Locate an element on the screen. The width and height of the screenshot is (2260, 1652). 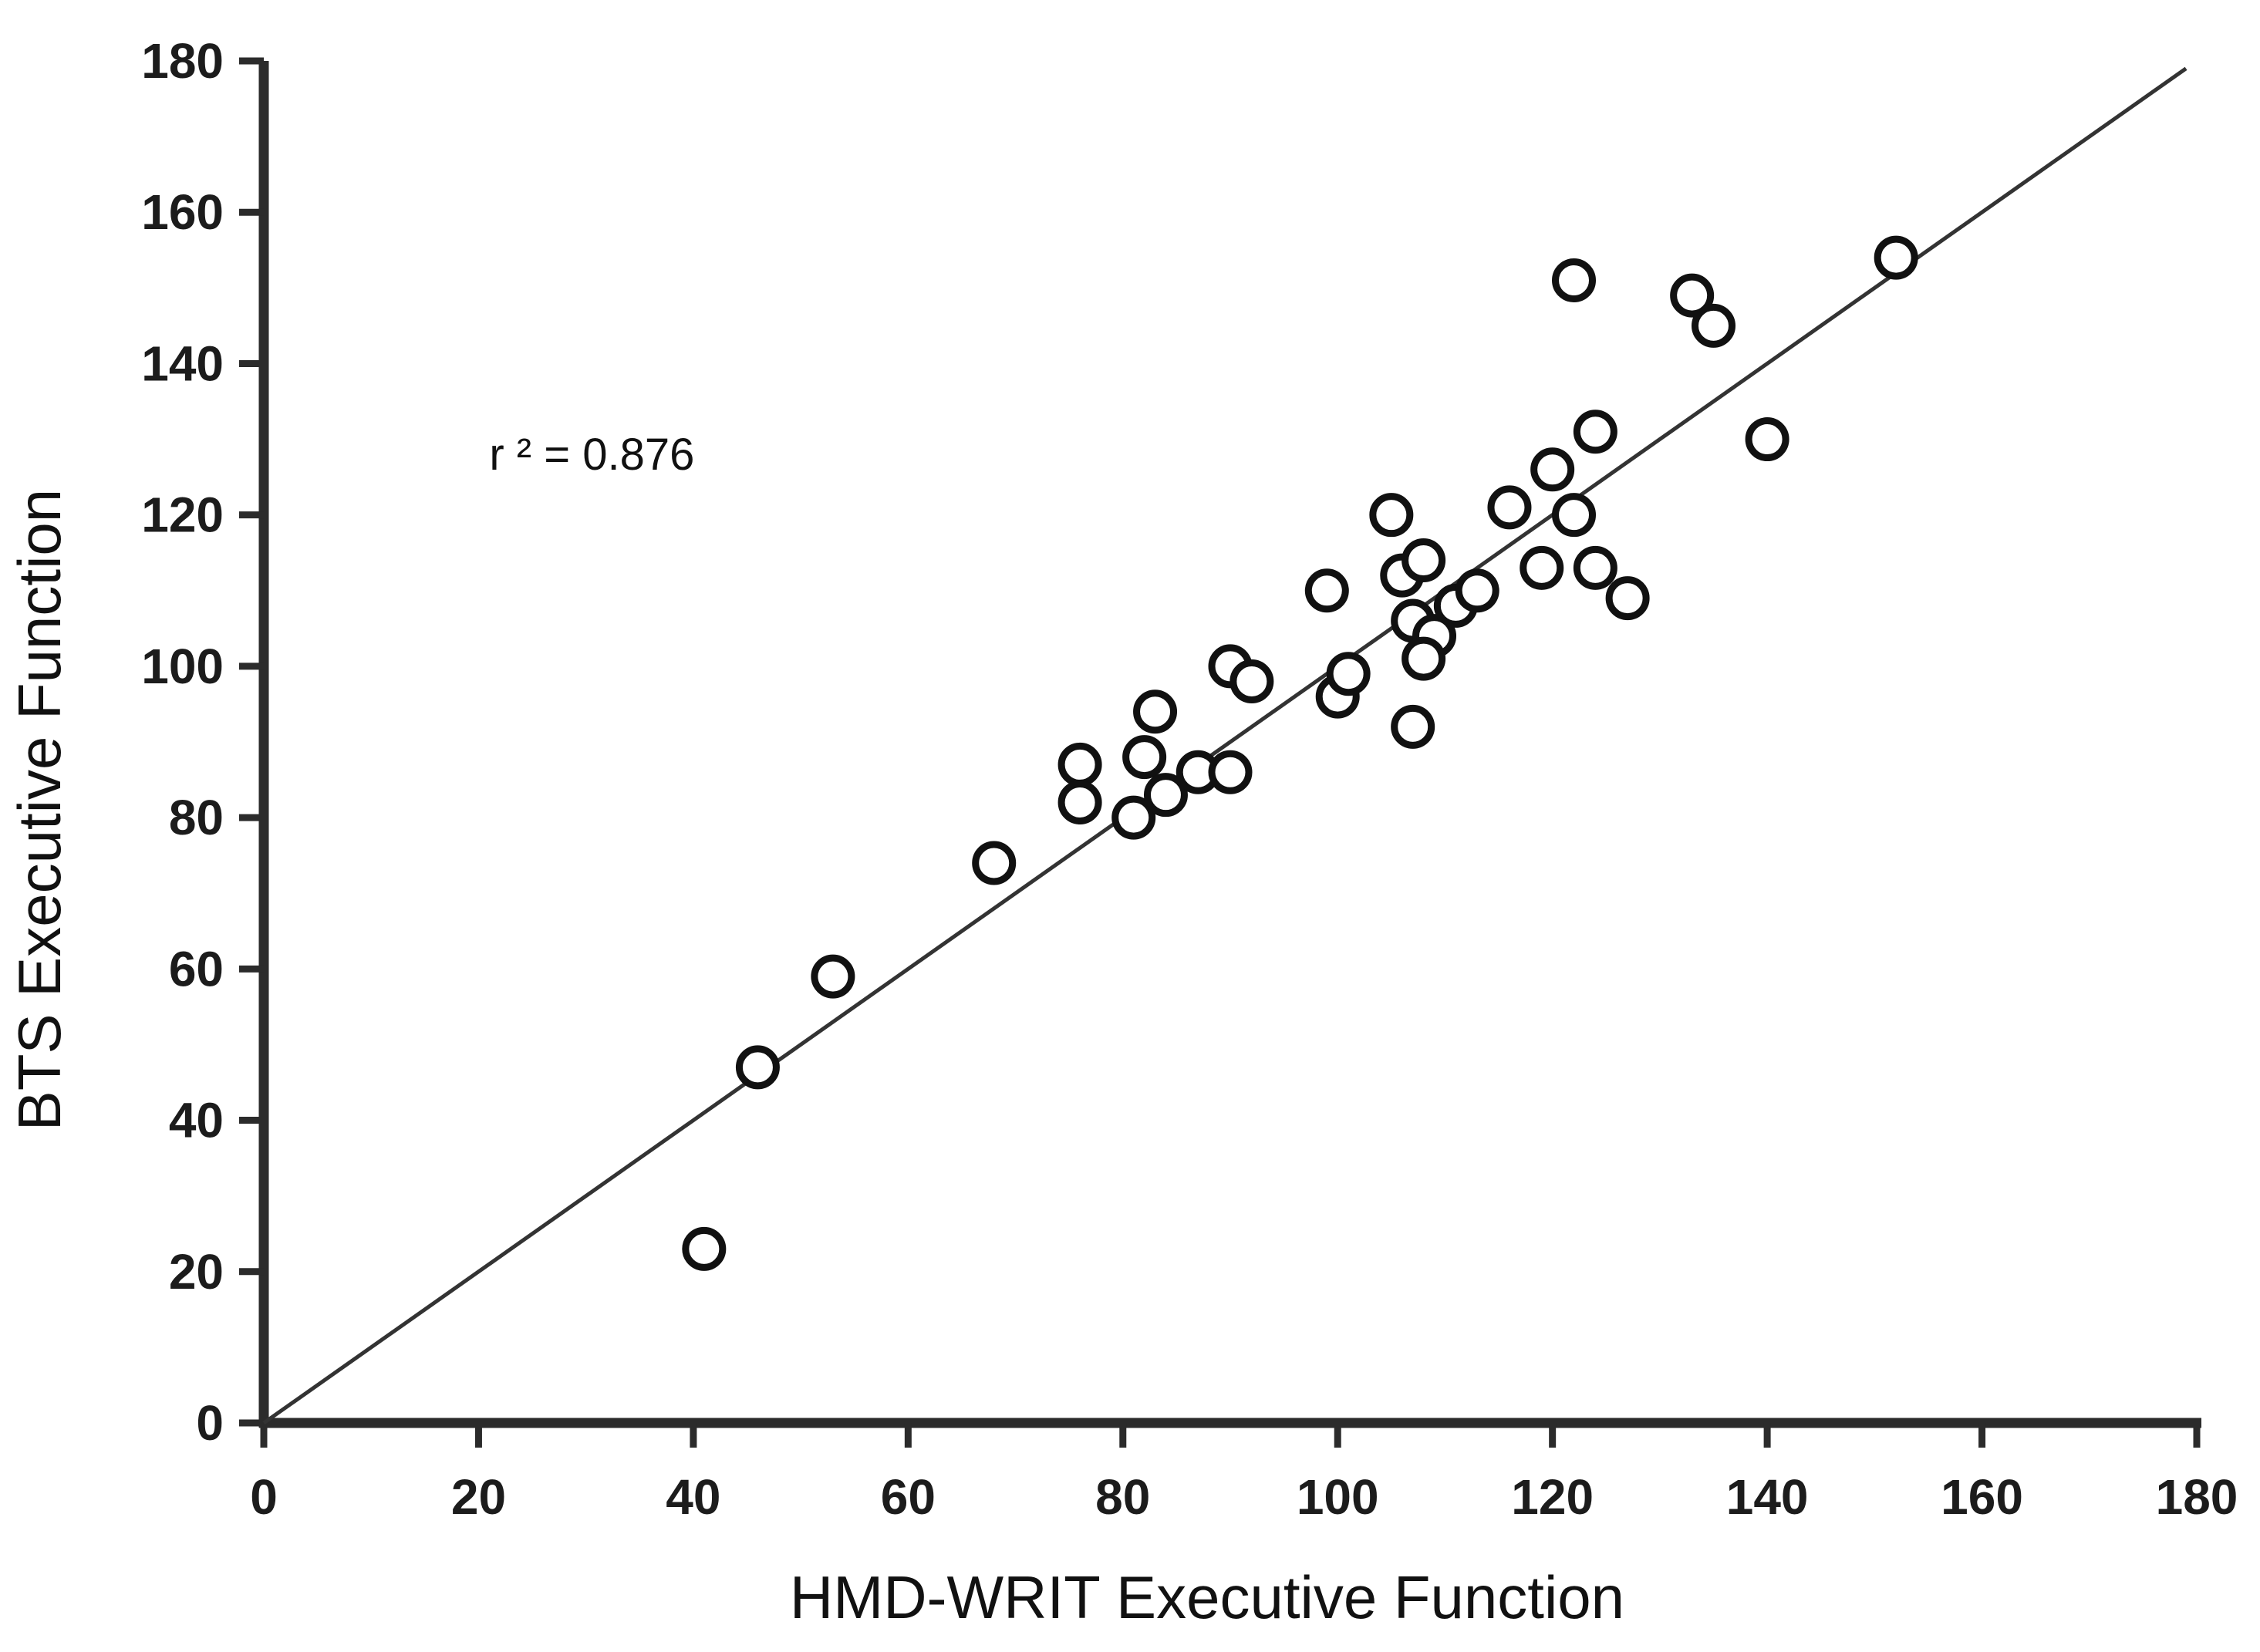
x-tick-label: 40 is located at coordinates (693, 1497).